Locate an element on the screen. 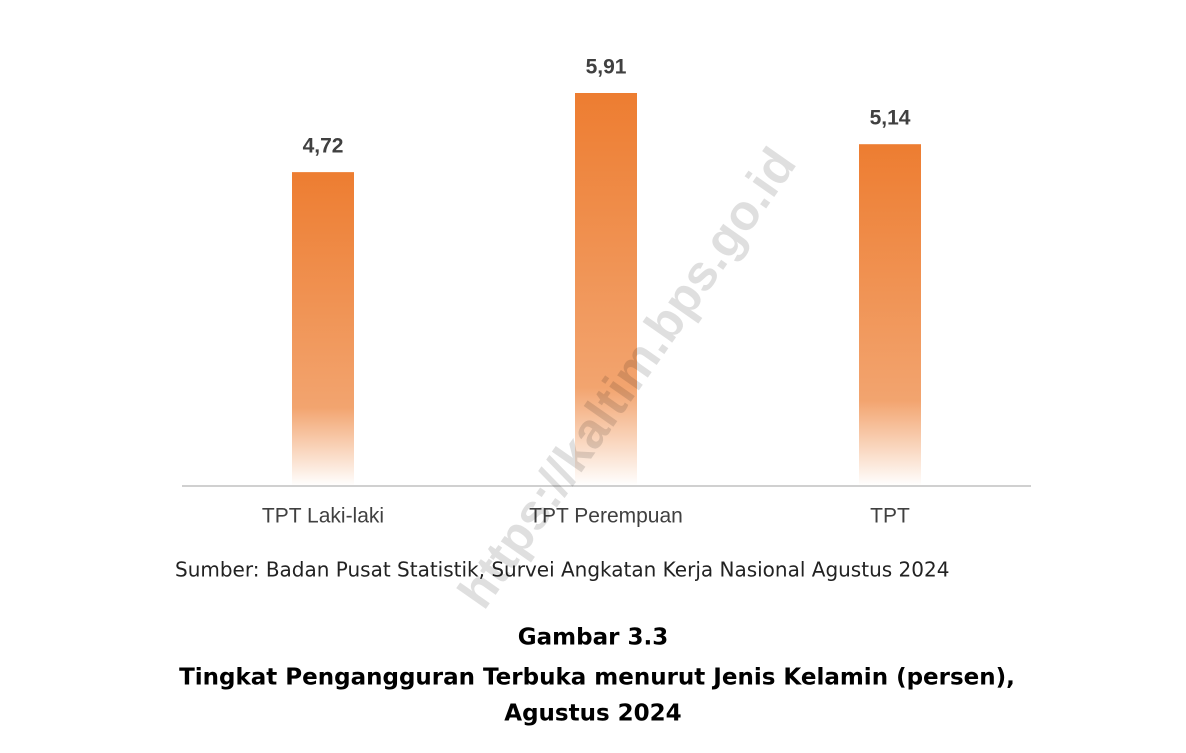 The height and width of the screenshot is (753, 1186). x-tick-label: TPT Perempuan is located at coordinates (606, 516).